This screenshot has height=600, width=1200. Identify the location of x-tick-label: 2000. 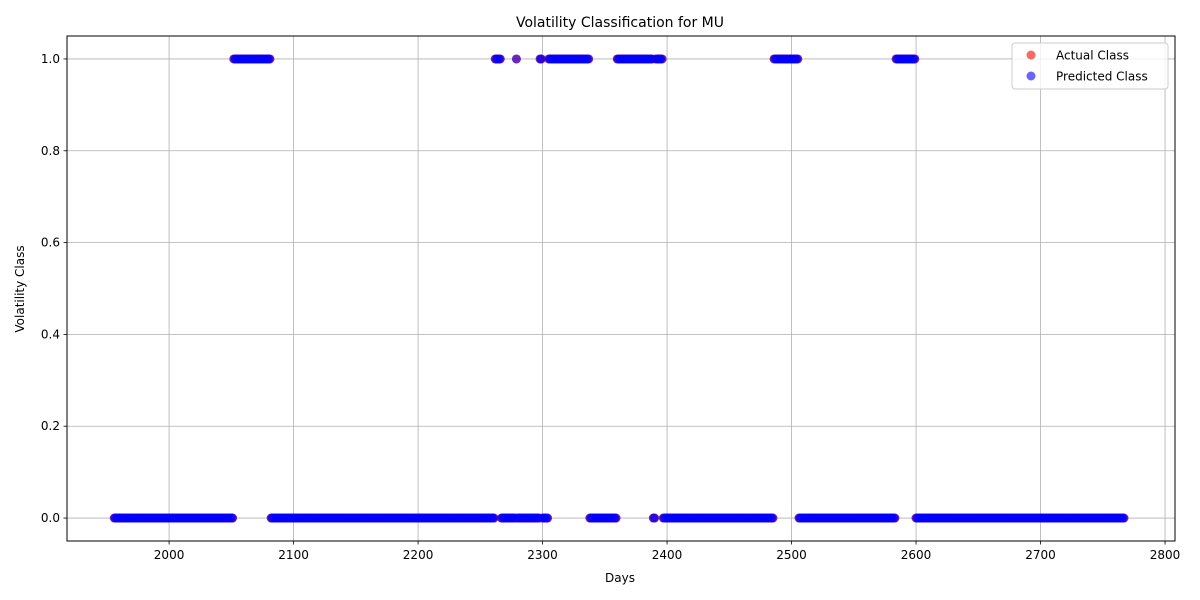
(169, 555).